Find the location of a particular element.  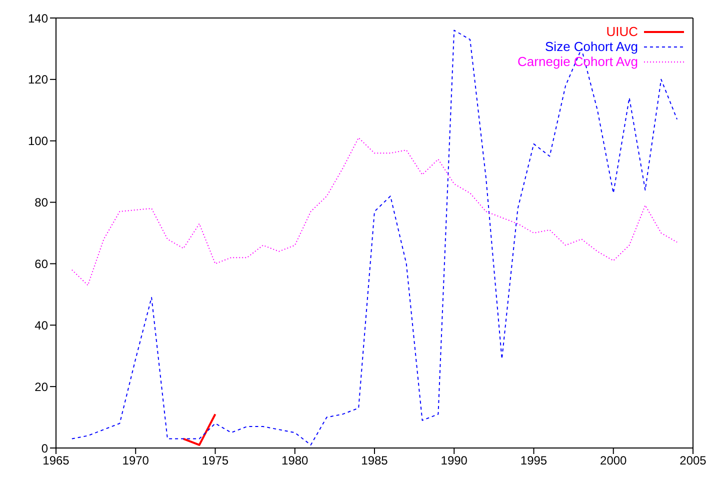

y-tick-label: 0 is located at coordinates (44, 448).